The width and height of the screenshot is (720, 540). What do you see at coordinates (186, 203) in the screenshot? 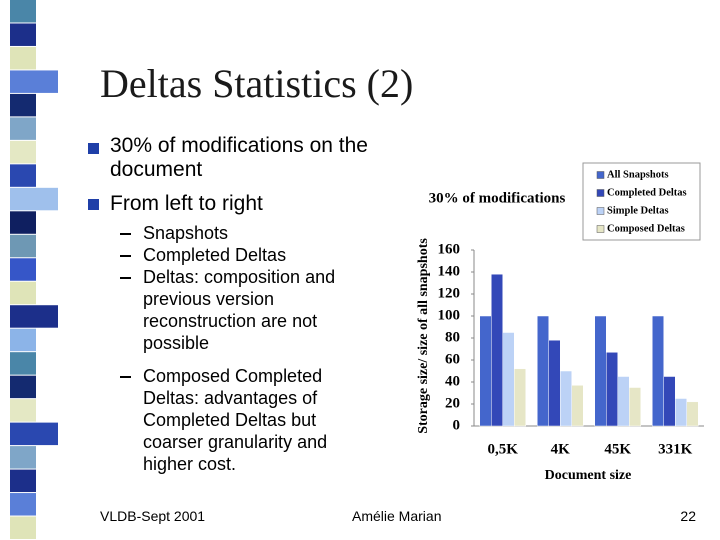
I see `bullet: From left to right` at bounding box center [186, 203].